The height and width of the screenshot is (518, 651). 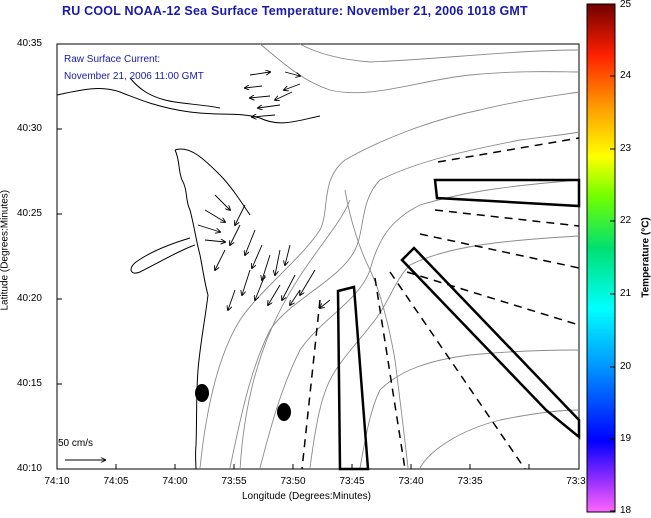 What do you see at coordinates (645, 257) in the screenshot?
I see `colorbar-label: Temperature (°C)` at bounding box center [645, 257].